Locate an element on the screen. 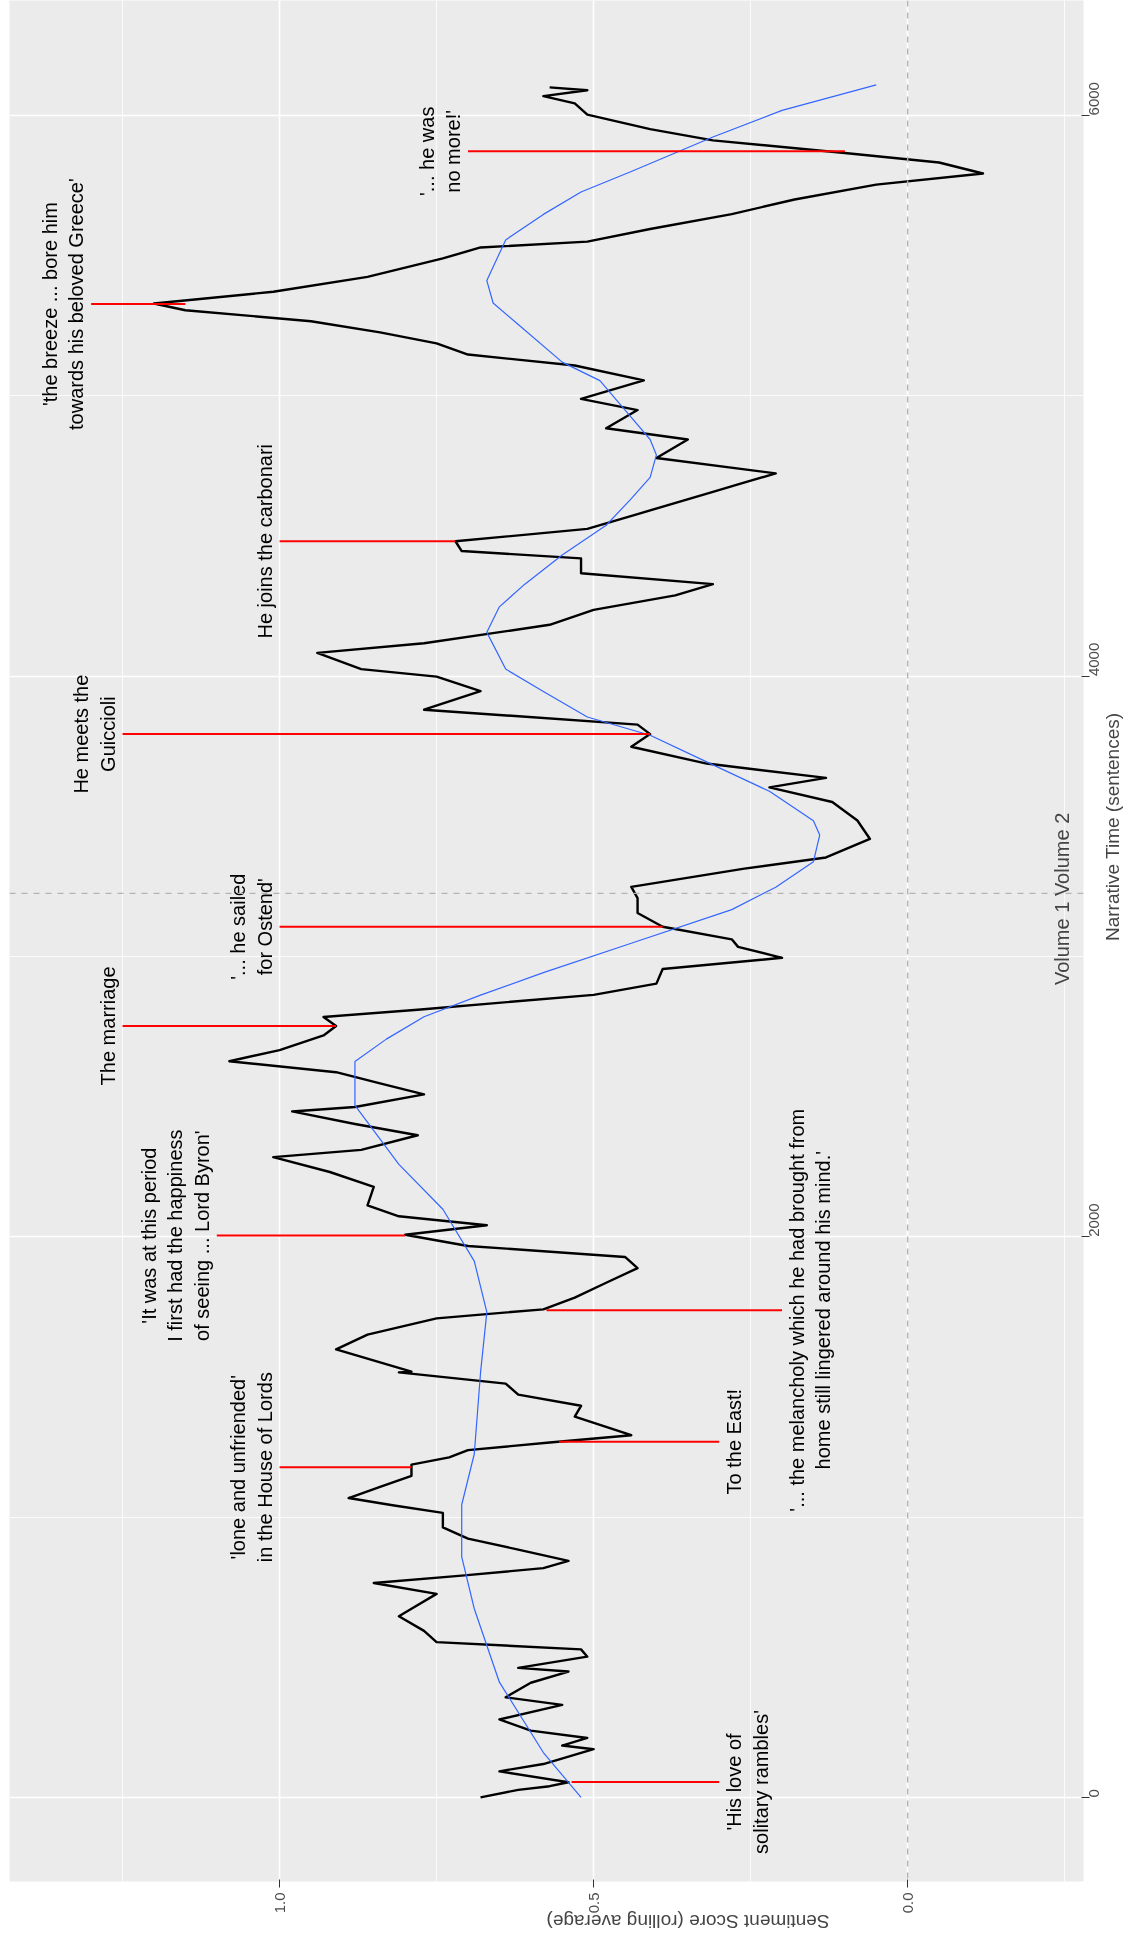  annotation: '... the melancholy which he had brought from home still lingered around his mind.' is located at coordinates (810, 1310).